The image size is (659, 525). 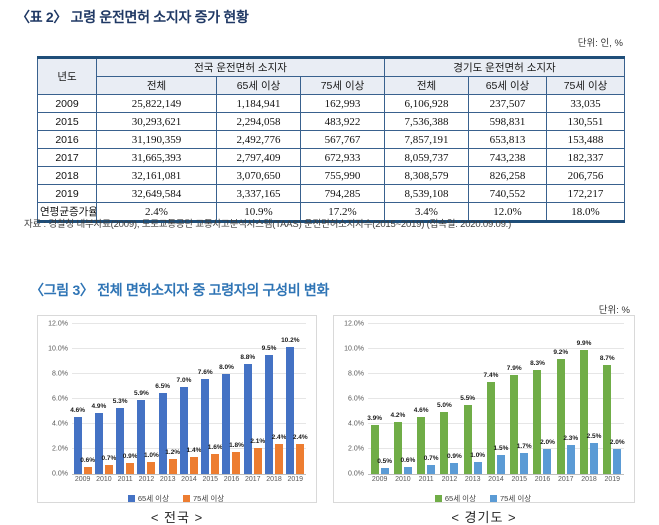 I want to click on legend-swatch, so click(x=438, y=498).